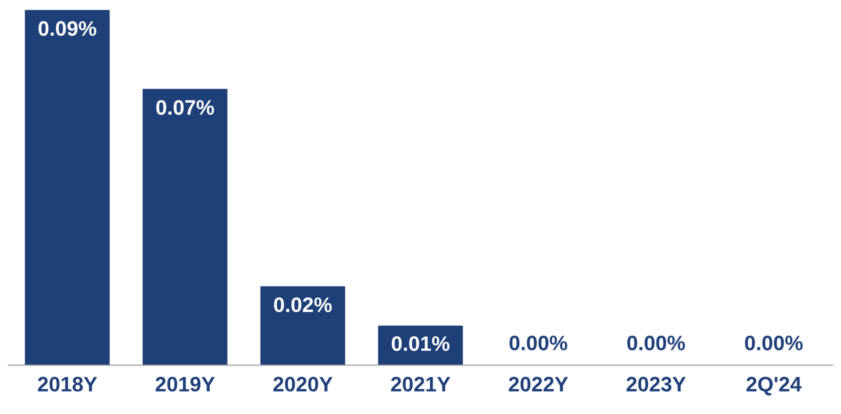 The width and height of the screenshot is (841, 414). What do you see at coordinates (656, 384) in the screenshot?
I see `x-tick-label: 2023Y` at bounding box center [656, 384].